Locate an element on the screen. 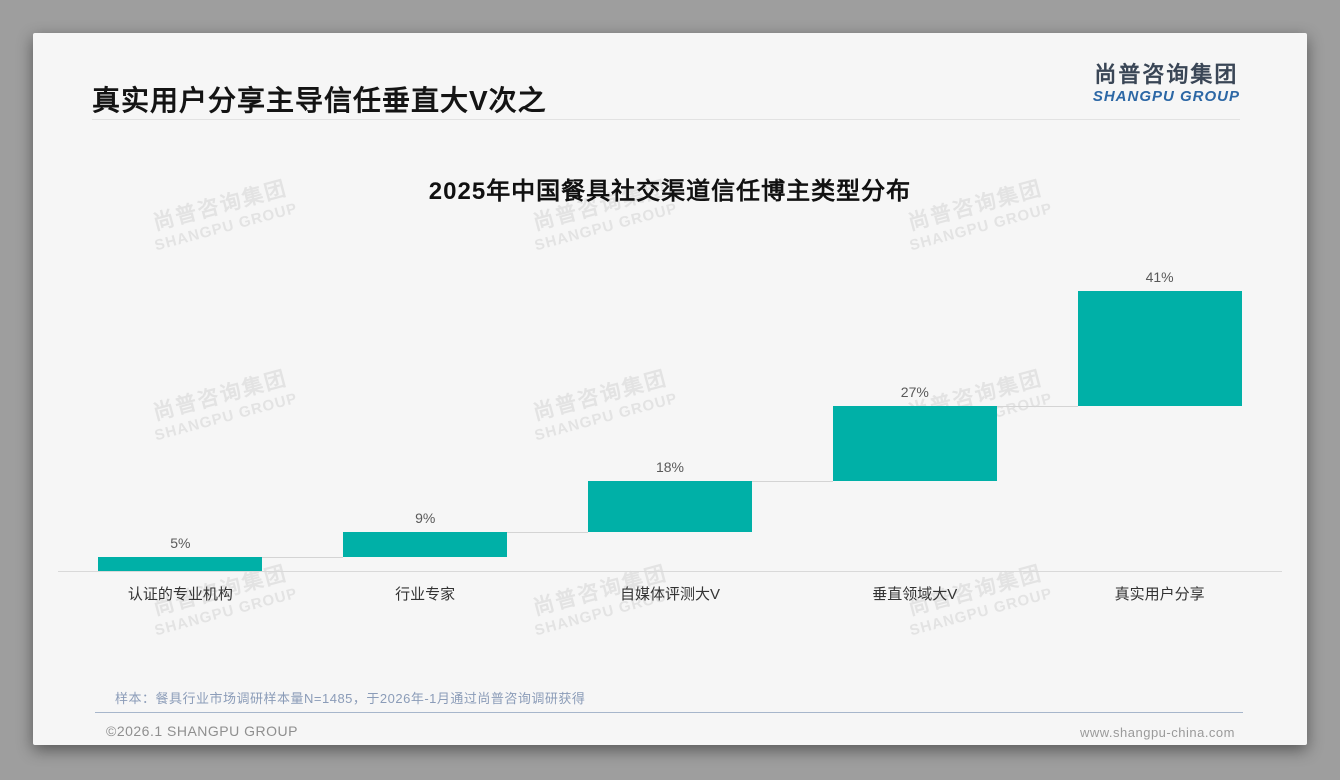  value-label-5: 41% is located at coordinates (1159, 277).